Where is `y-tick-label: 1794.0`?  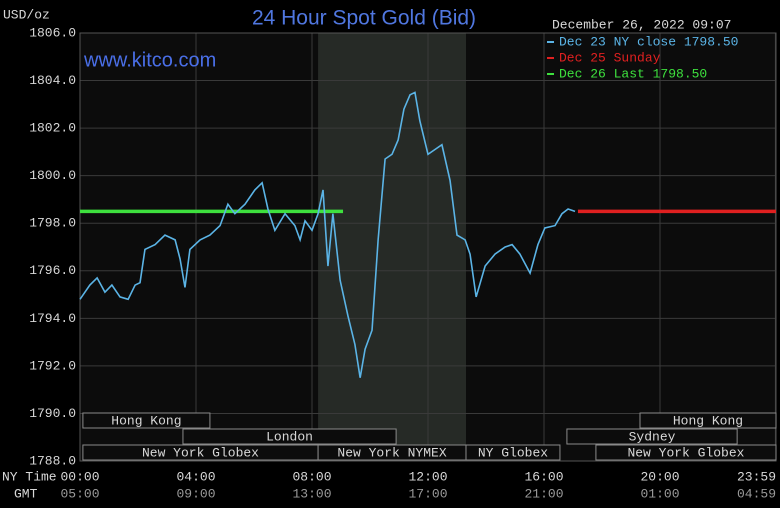 y-tick-label: 1794.0 is located at coordinates (52, 318).